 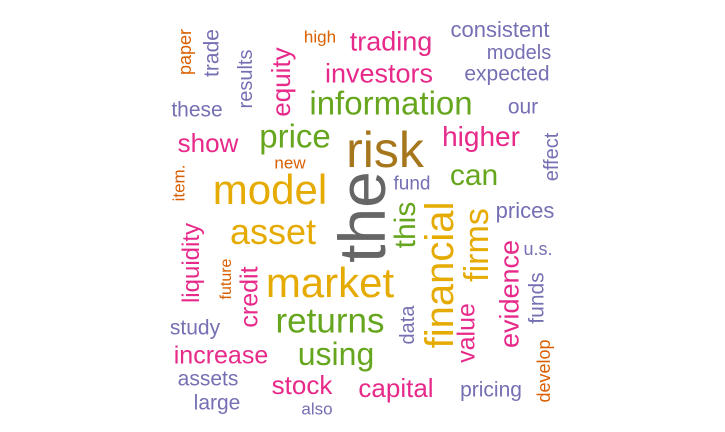 I want to click on word-risk: risk, so click(x=385, y=150).